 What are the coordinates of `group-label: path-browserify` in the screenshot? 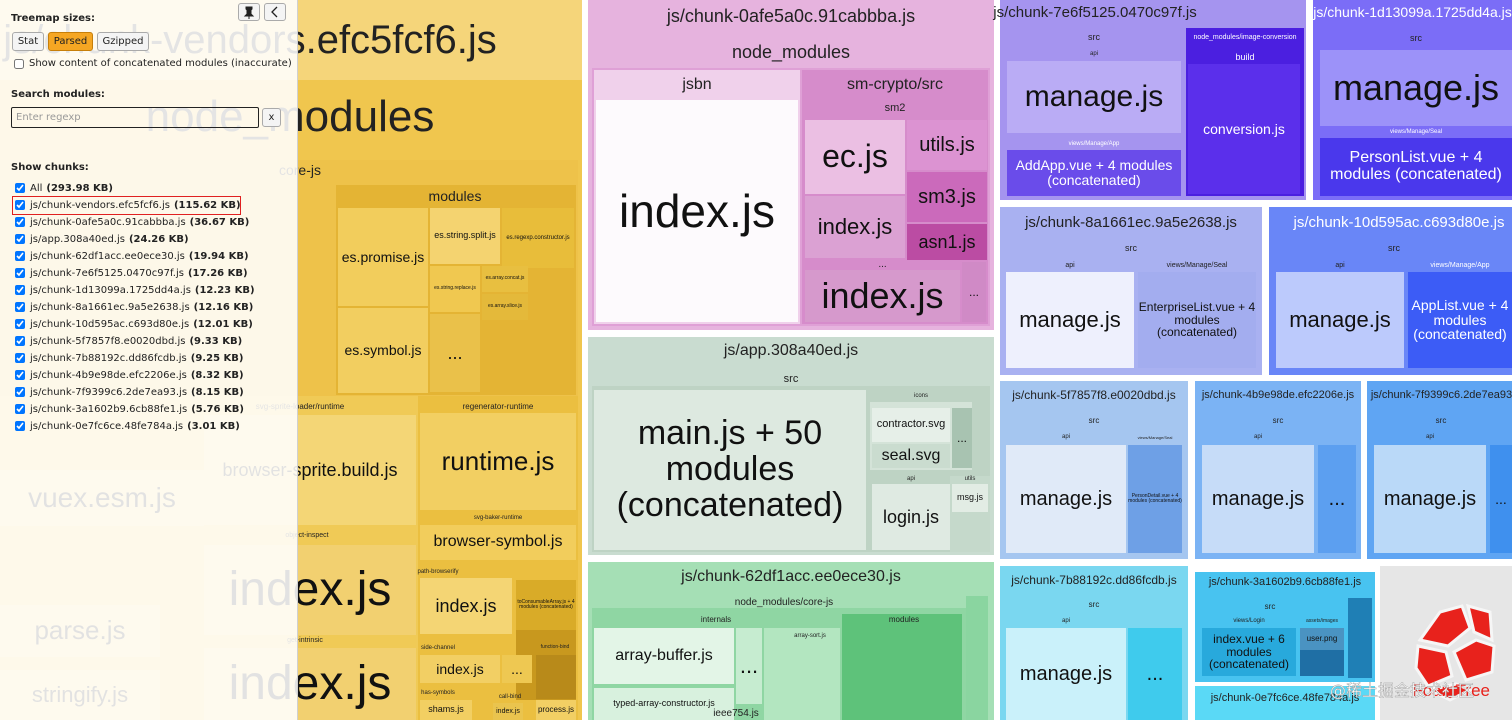 It's located at (438, 572).